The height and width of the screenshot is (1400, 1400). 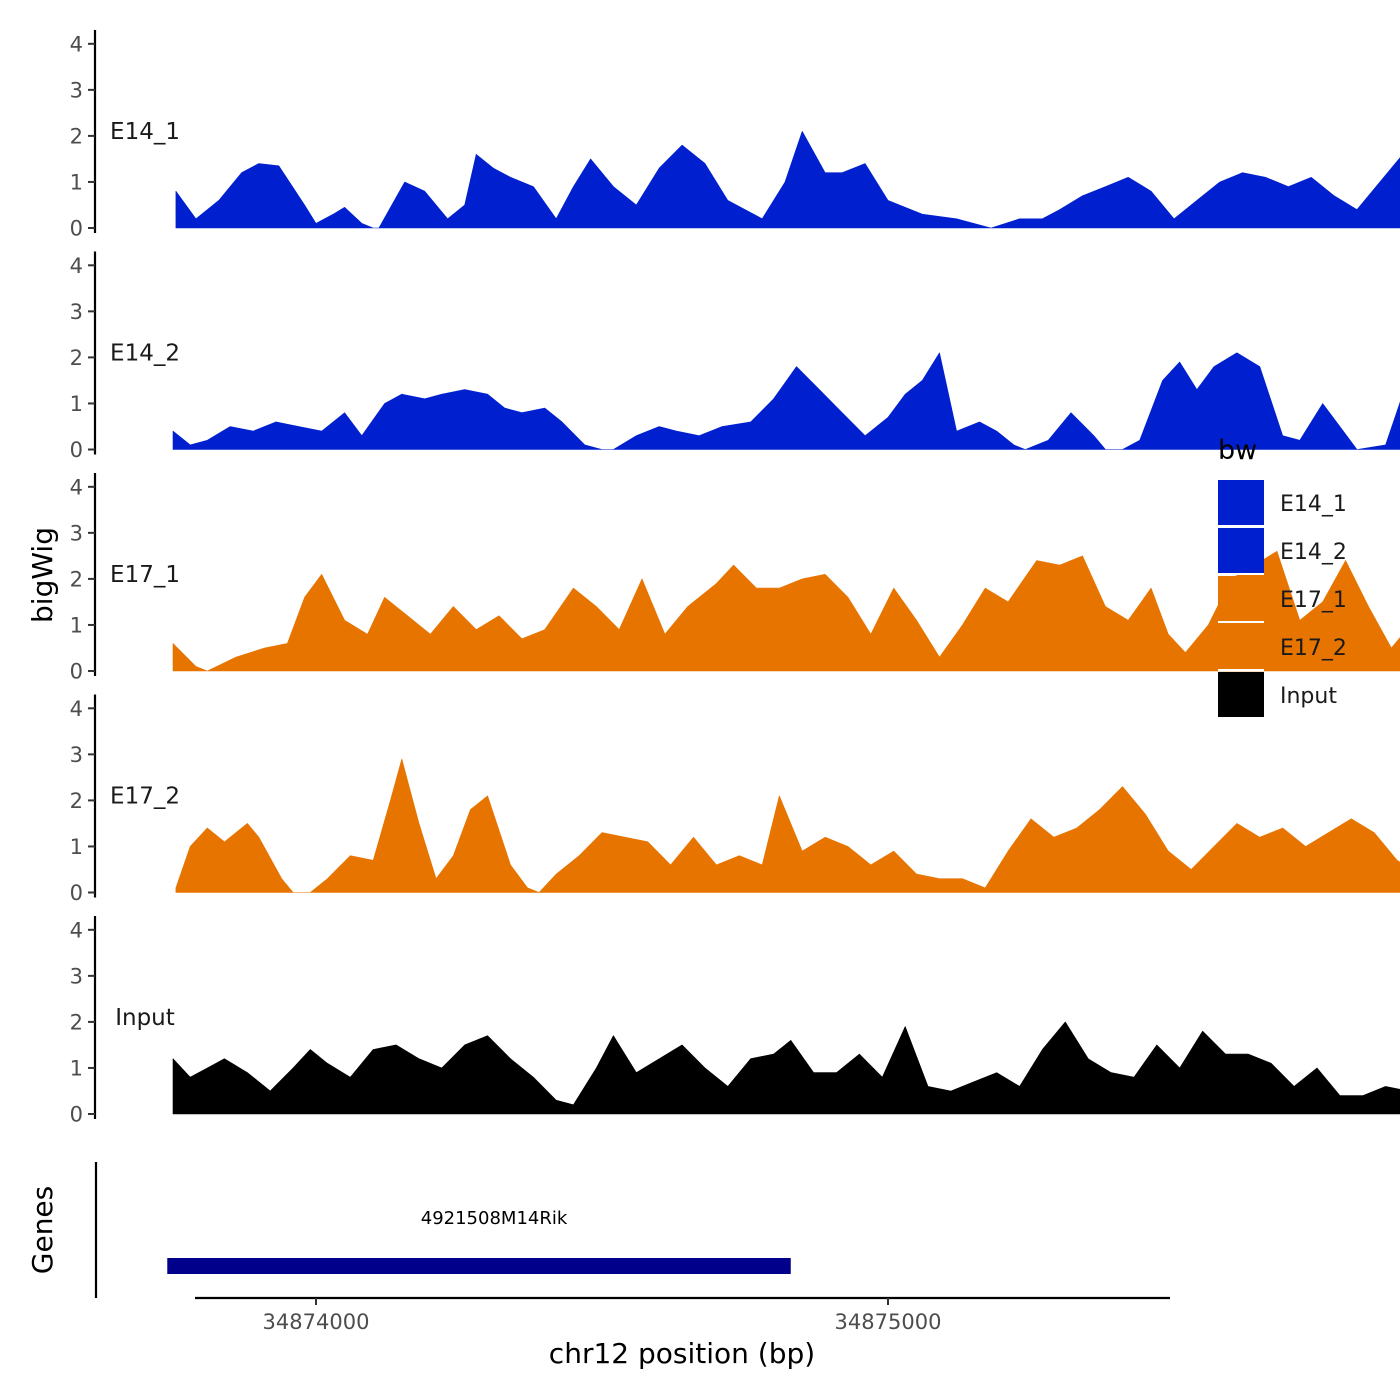 I want to click on legend-label: E17_2, so click(x=1313, y=648).